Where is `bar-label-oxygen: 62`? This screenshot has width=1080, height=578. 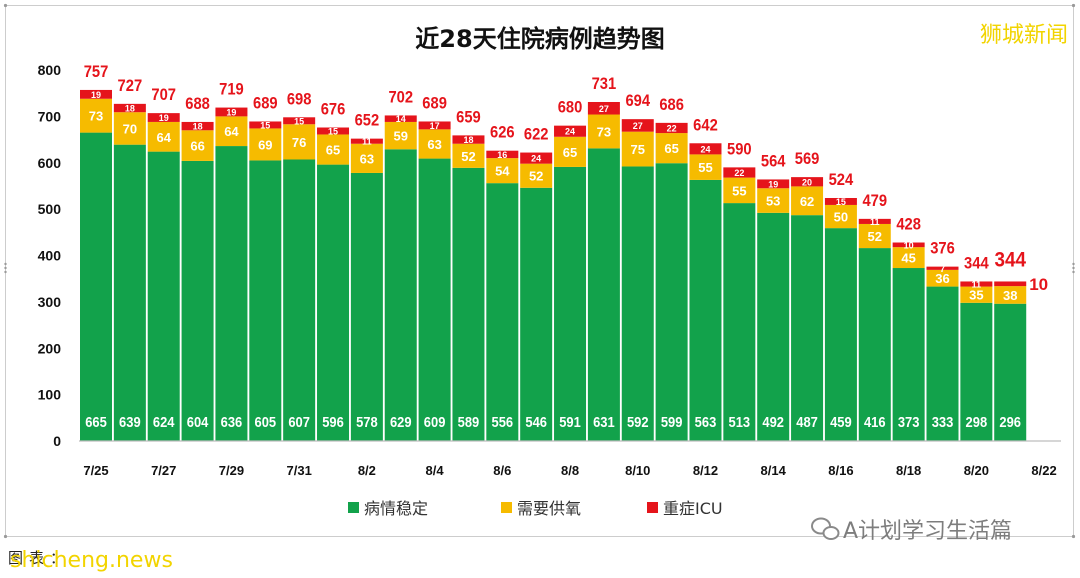
bar-label-oxygen: 62 is located at coordinates (807, 201).